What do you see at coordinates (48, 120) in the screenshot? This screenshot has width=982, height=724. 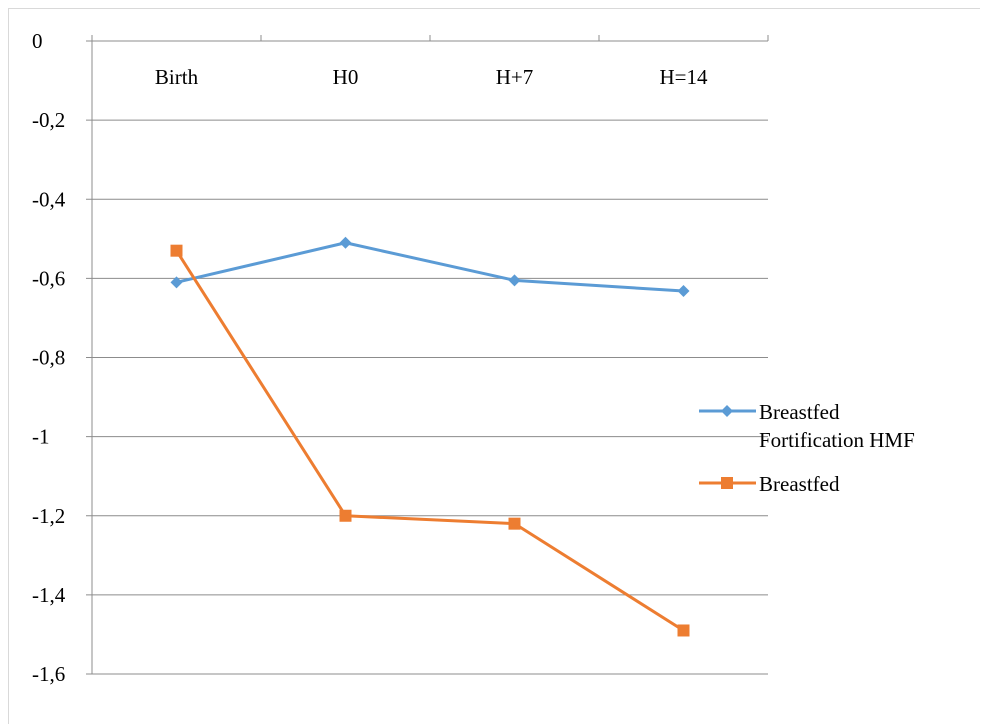 I see `y-tick-label: -0,2` at bounding box center [48, 120].